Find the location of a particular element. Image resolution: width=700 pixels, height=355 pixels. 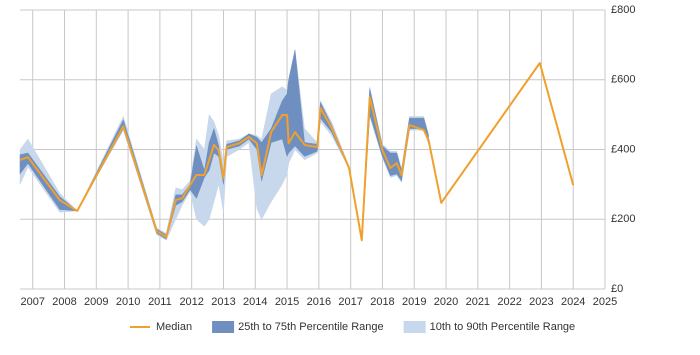

x-tick-label: 2007 is located at coordinates (32, 302).